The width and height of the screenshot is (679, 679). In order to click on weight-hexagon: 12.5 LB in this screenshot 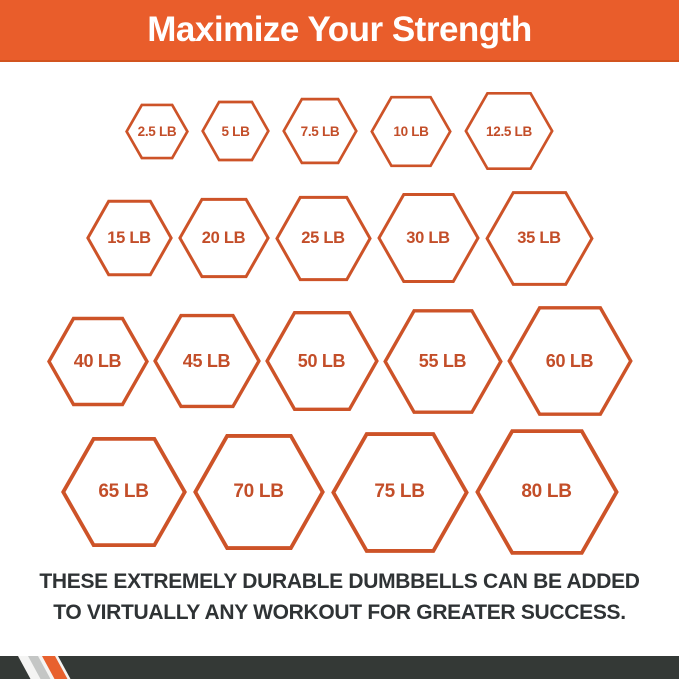, I will do `click(509, 131)`.